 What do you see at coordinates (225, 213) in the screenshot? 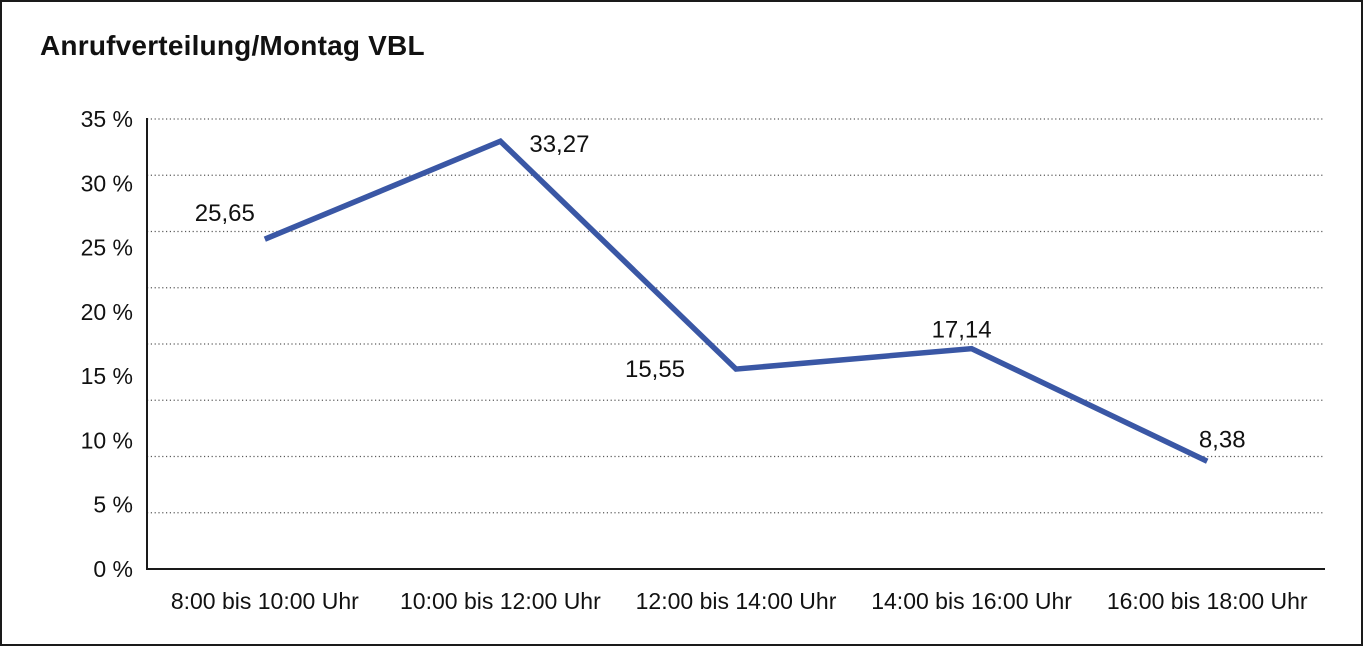
I see `data-point-label: 25,65` at bounding box center [225, 213].